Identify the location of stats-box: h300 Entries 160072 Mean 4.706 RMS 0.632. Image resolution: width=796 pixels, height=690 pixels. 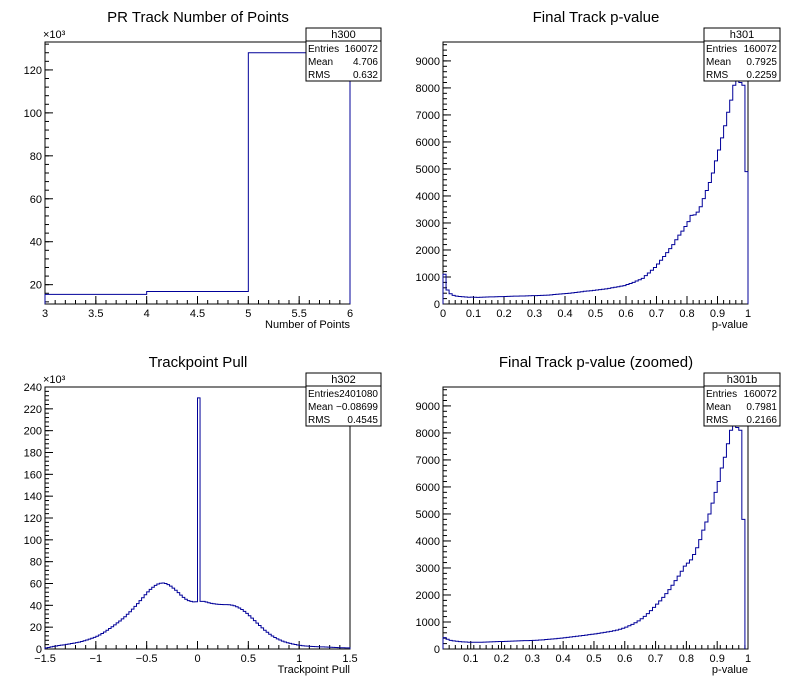
(343, 54).